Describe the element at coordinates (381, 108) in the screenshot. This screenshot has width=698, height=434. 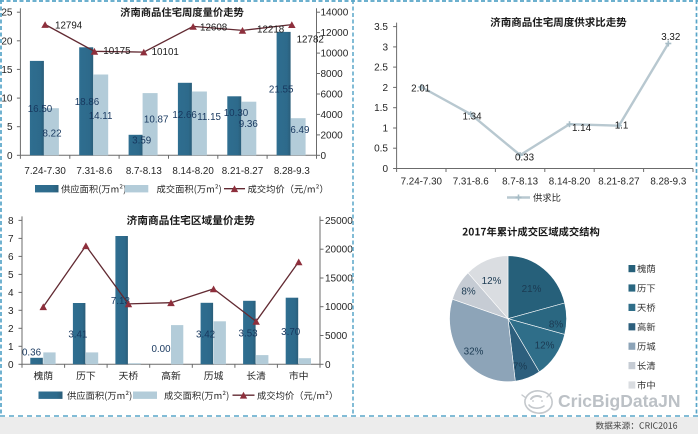
I see `svg-text: 1.5` at that location.